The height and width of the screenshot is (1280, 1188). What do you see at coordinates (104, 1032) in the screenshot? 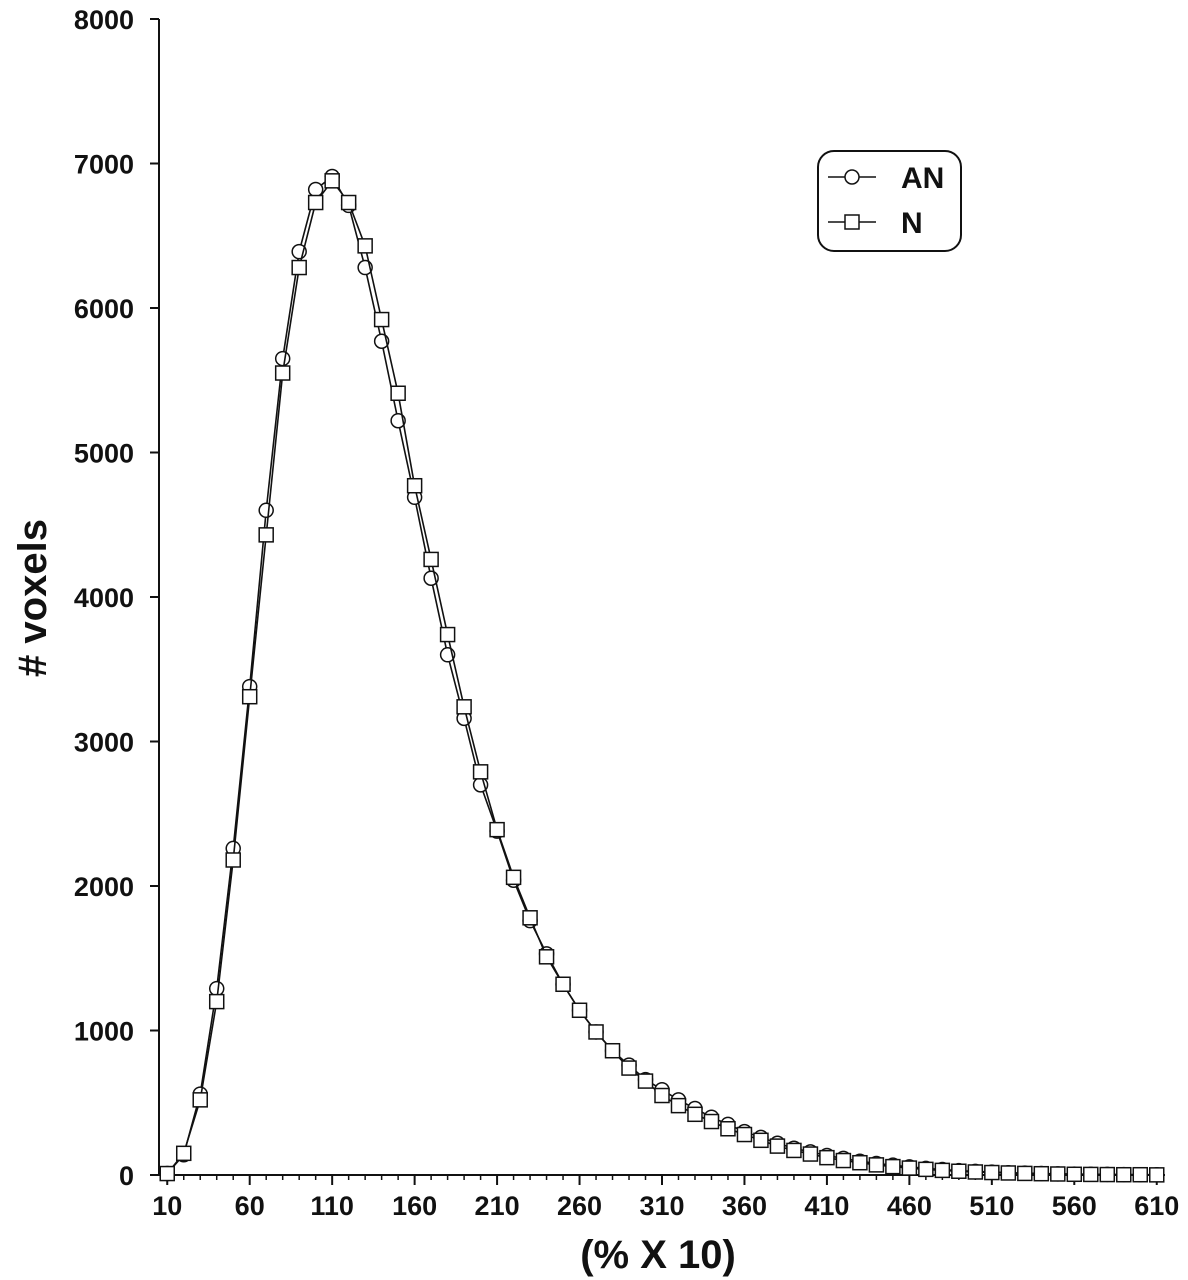
I see `y-tick-label: 1000` at bounding box center [104, 1032].